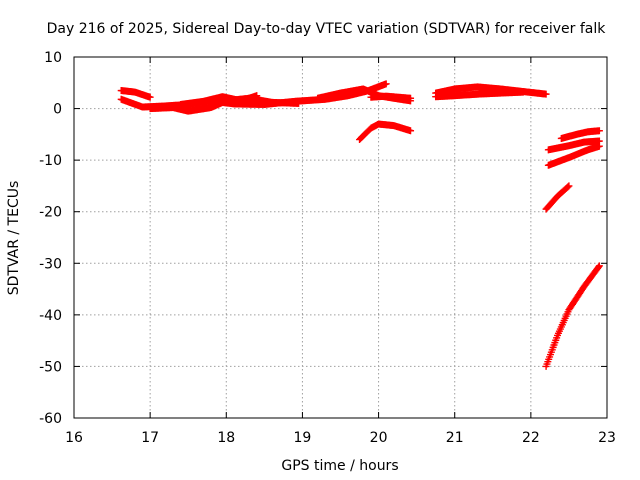  I want to click on series-arc9, so click(479, 94).